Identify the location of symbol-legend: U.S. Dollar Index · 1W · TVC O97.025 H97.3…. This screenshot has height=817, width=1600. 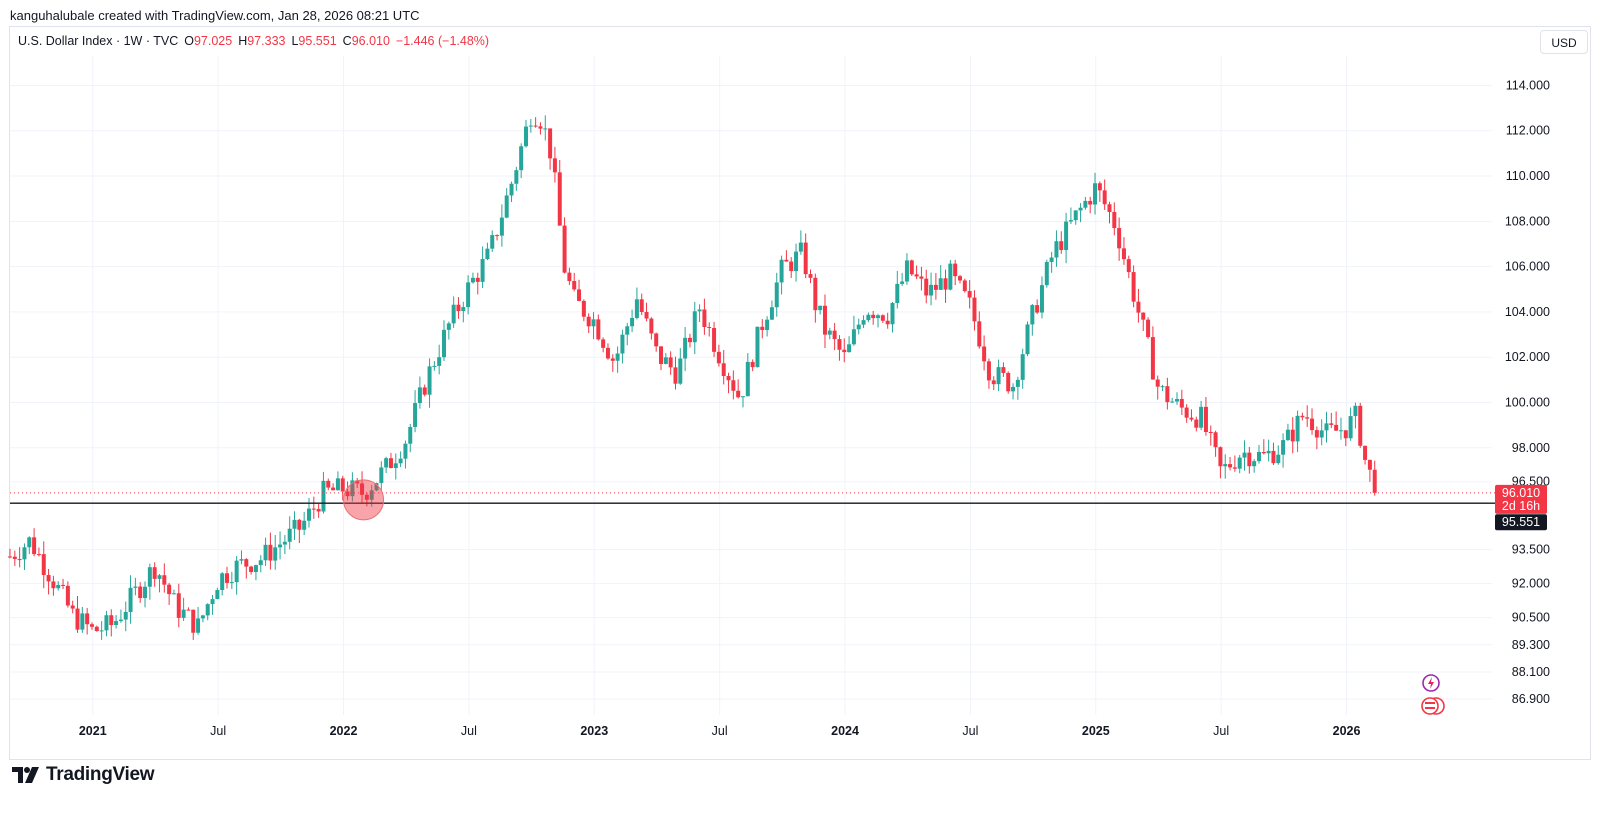
(256, 41).